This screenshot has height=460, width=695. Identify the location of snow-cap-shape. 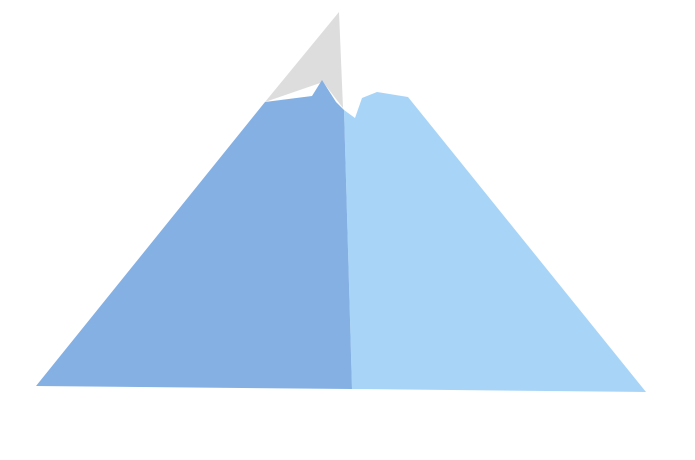
(304, 60).